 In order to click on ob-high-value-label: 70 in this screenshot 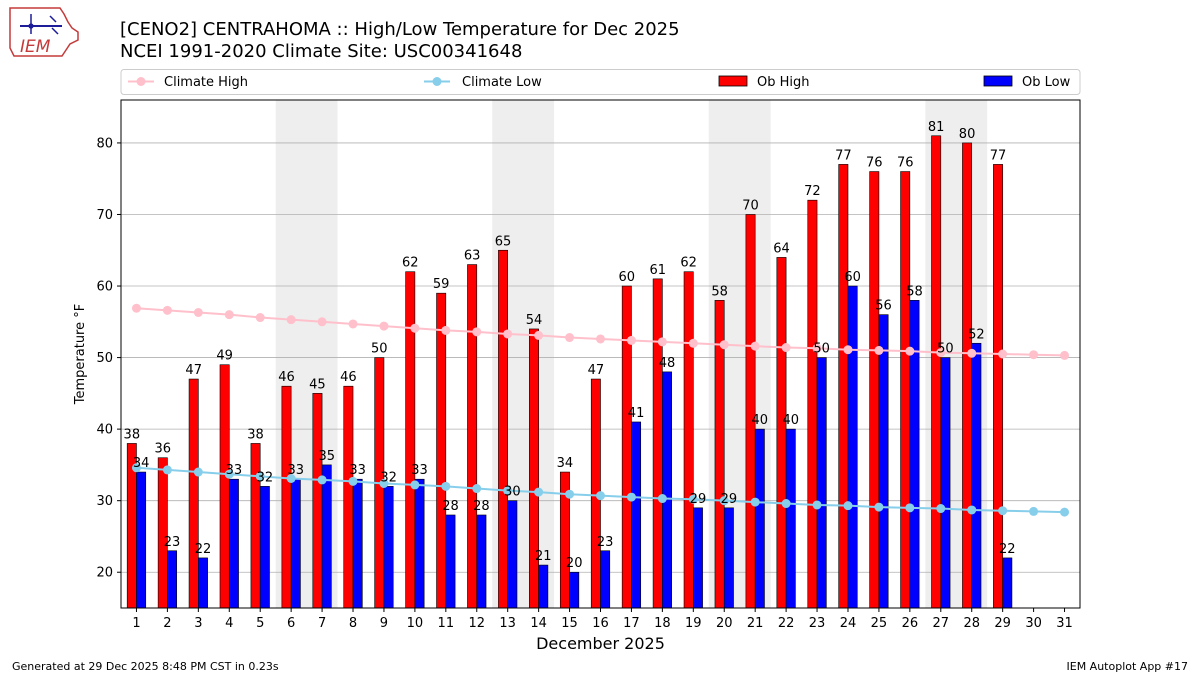, I will do `click(750, 205)`.